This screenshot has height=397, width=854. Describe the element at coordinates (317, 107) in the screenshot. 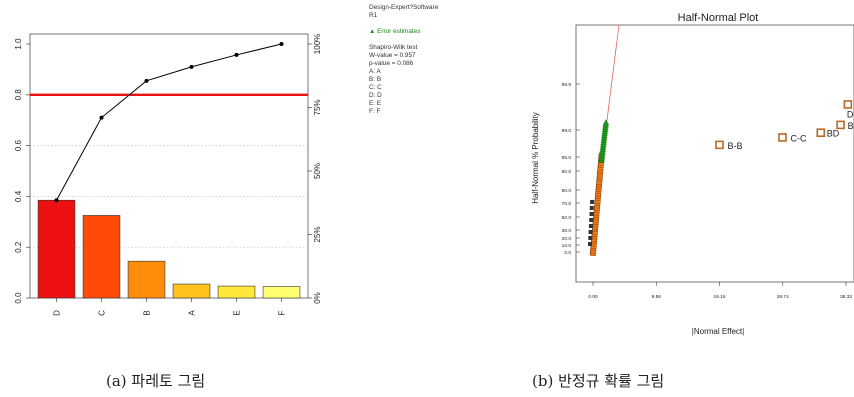

I see `y2-tick-label: 75%` at that location.